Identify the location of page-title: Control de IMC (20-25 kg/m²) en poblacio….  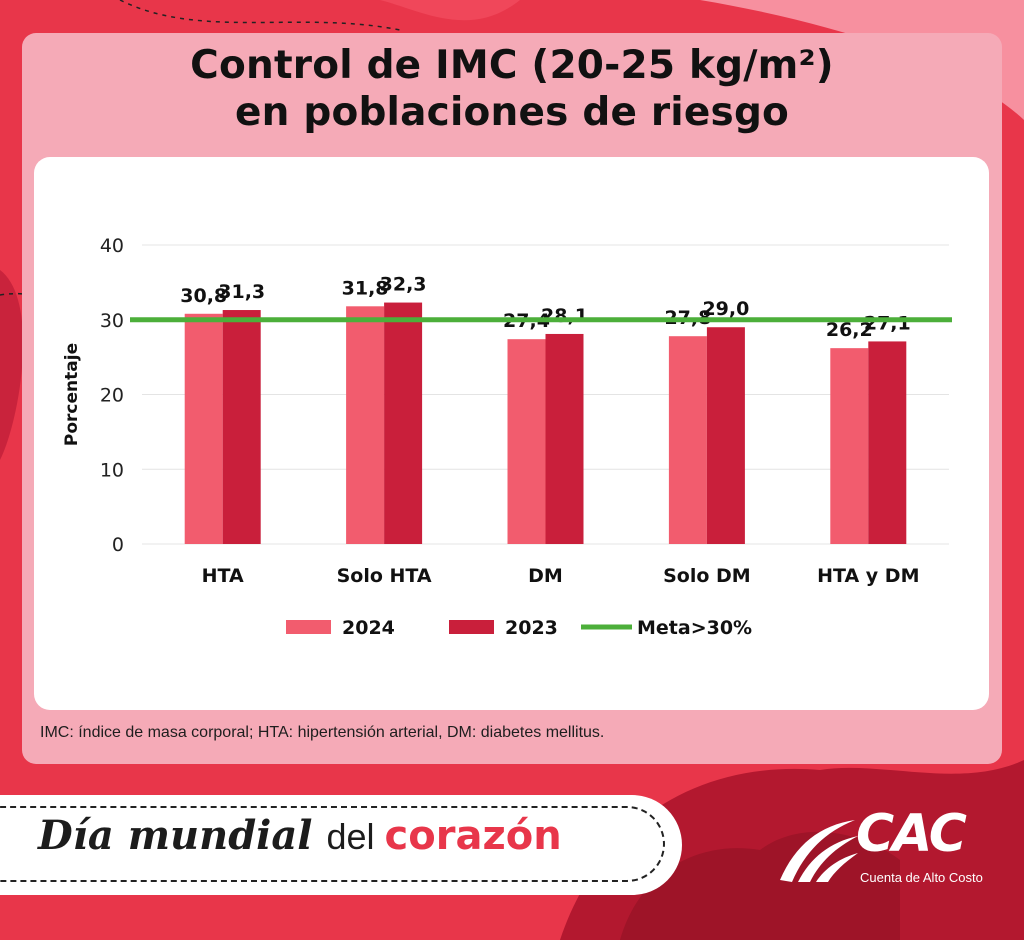
(512, 89).